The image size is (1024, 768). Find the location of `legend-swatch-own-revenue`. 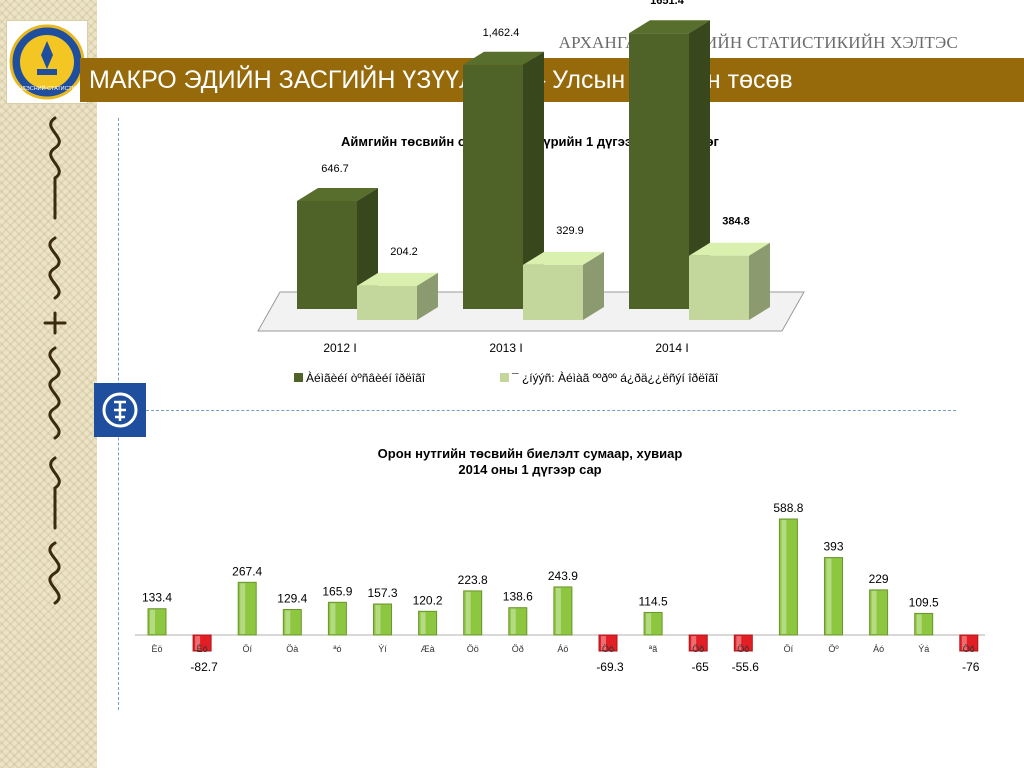

legend-swatch-own-revenue is located at coordinates (504, 377).